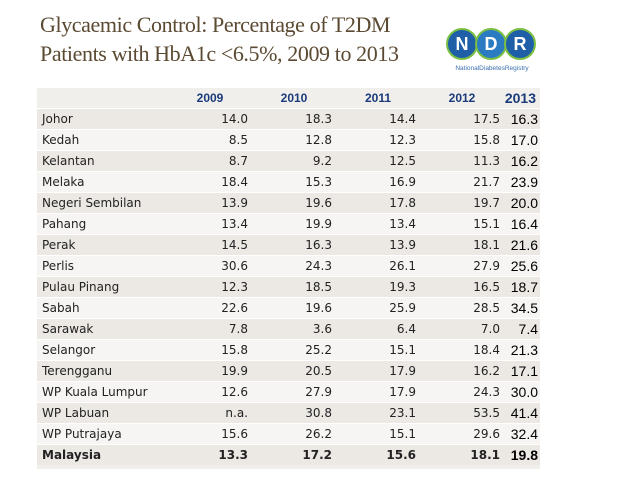 The width and height of the screenshot is (638, 479). Describe the element at coordinates (520, 98) in the screenshot. I see `header-2013: 2013` at that location.